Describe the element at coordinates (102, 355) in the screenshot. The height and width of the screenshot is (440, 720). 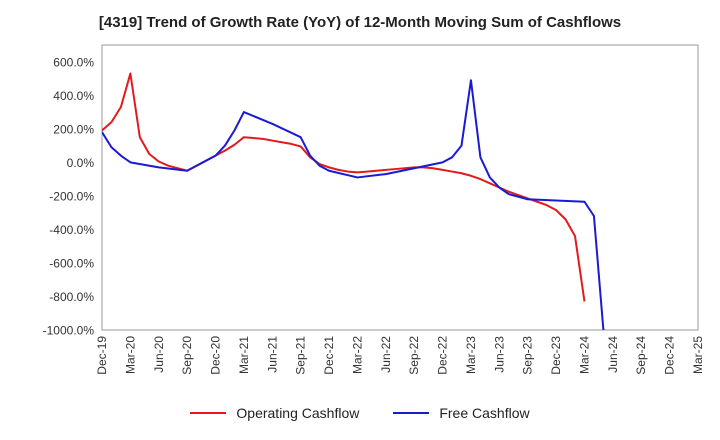
I see `x-tick-label: Dec-19` at that location.